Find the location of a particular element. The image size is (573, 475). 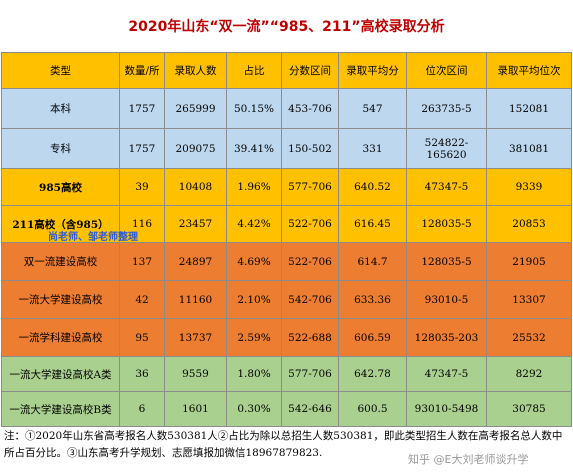

column-header: 类型 is located at coordinates (60, 70).